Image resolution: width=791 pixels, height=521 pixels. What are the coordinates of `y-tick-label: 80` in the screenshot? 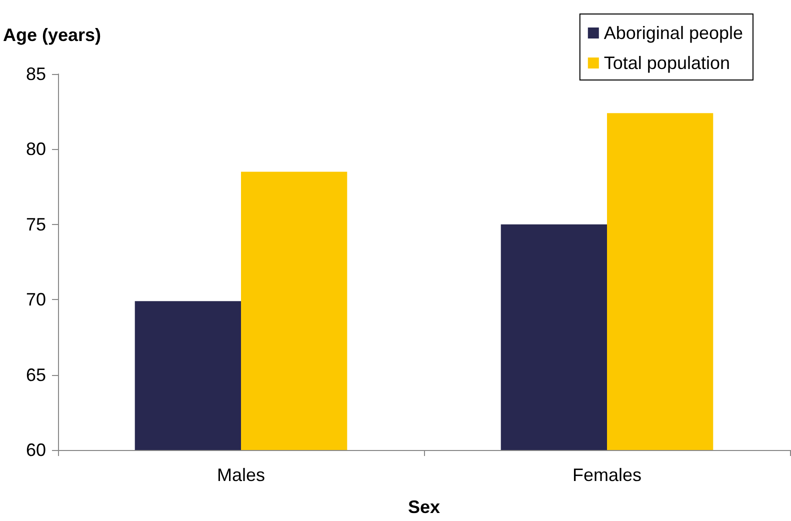 It's located at (36, 149).